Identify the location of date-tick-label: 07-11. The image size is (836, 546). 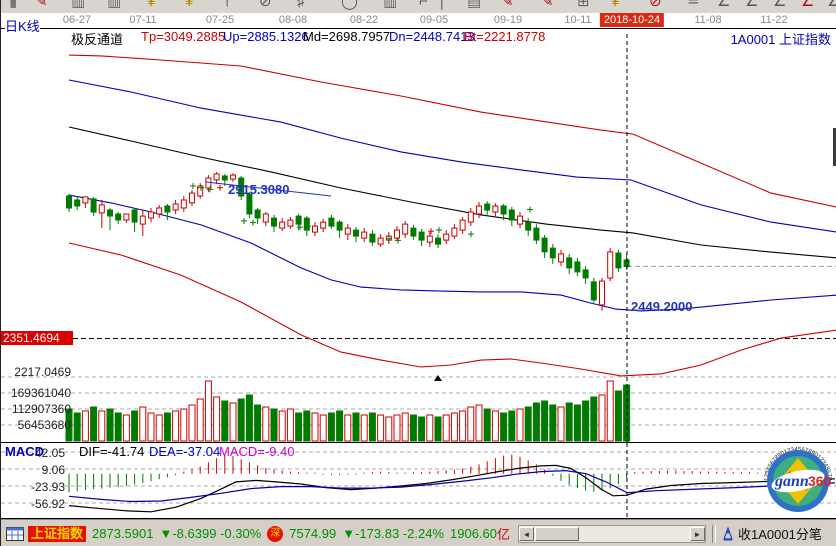
(143, 20).